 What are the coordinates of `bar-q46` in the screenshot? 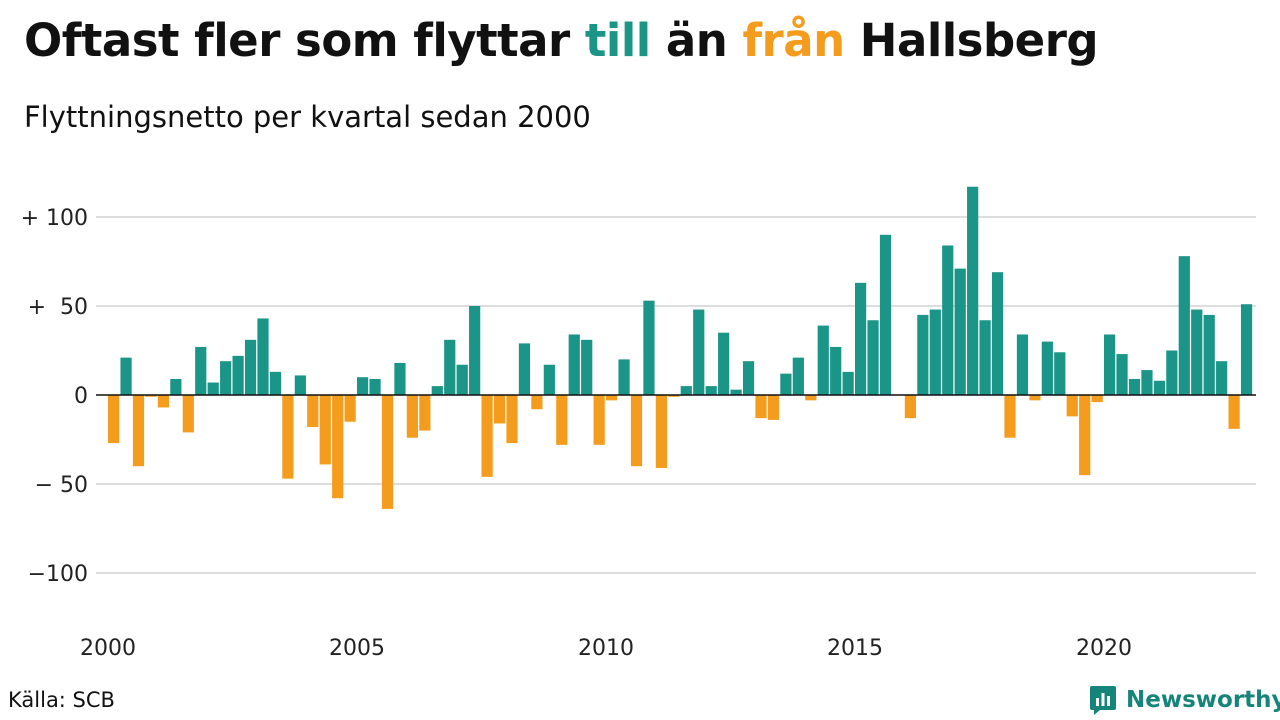 It's located at (674, 396).